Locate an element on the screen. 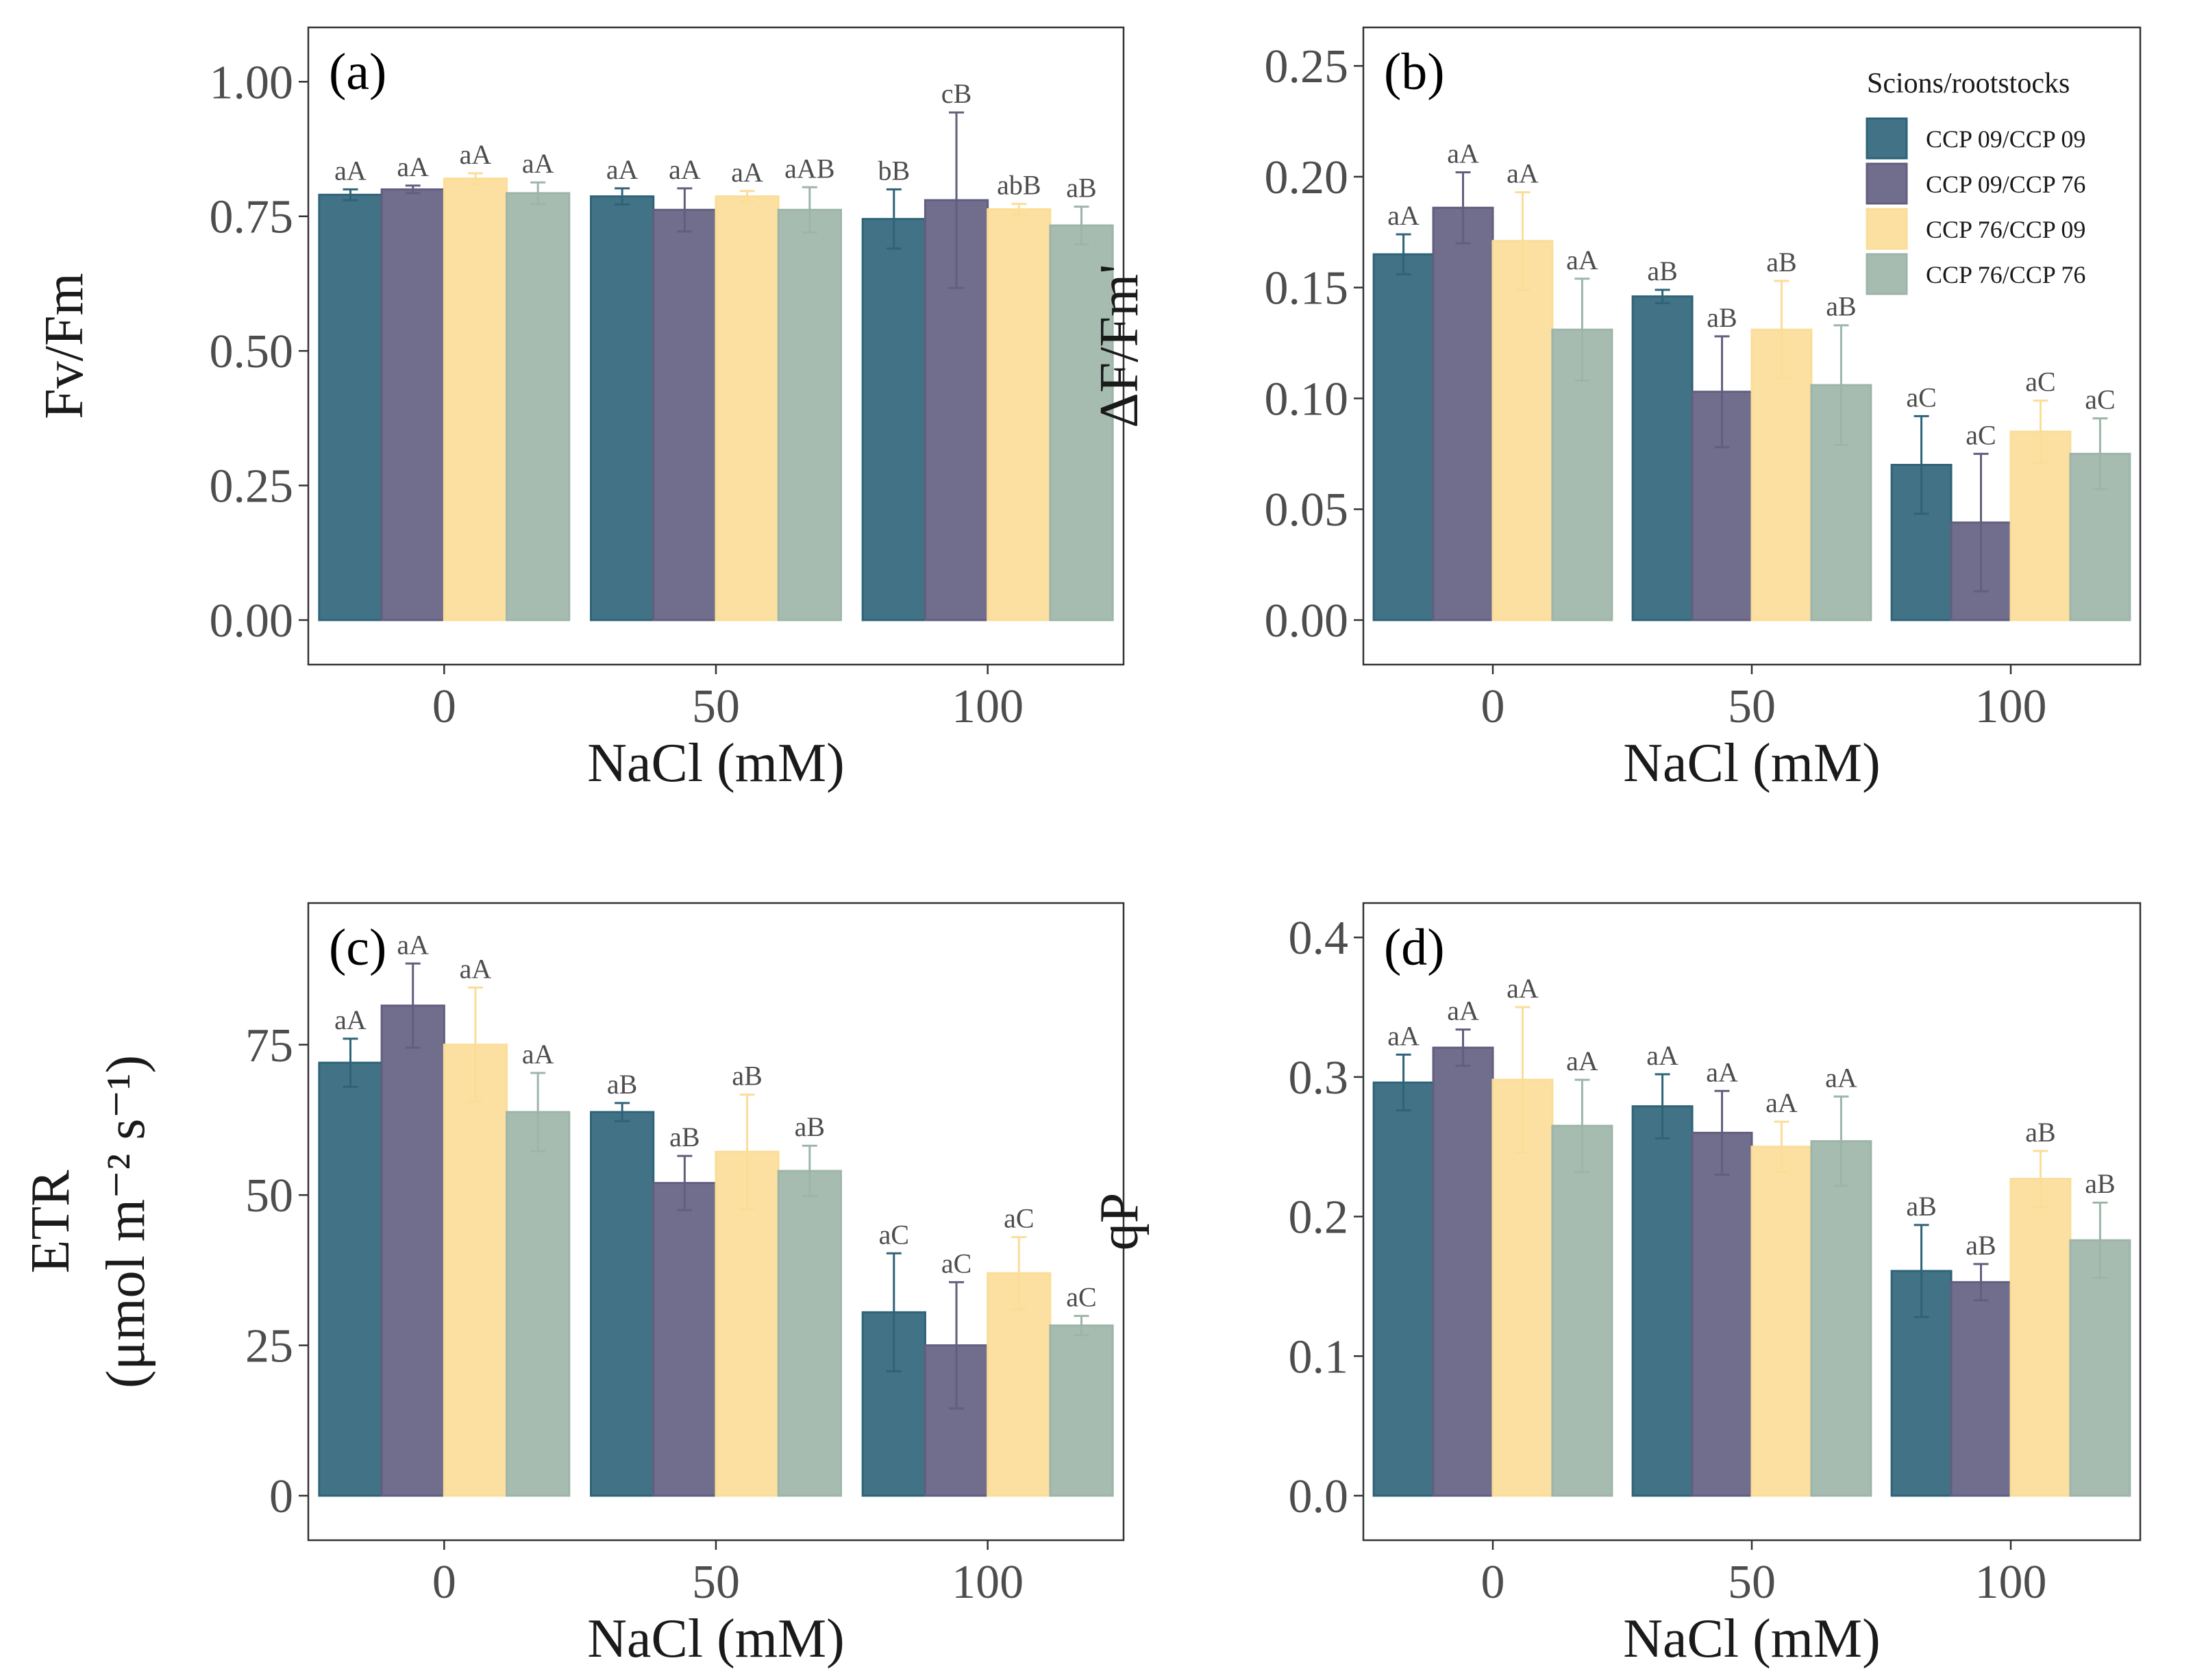 This screenshot has width=2193, height=1680. bar-label: cB is located at coordinates (956, 93).